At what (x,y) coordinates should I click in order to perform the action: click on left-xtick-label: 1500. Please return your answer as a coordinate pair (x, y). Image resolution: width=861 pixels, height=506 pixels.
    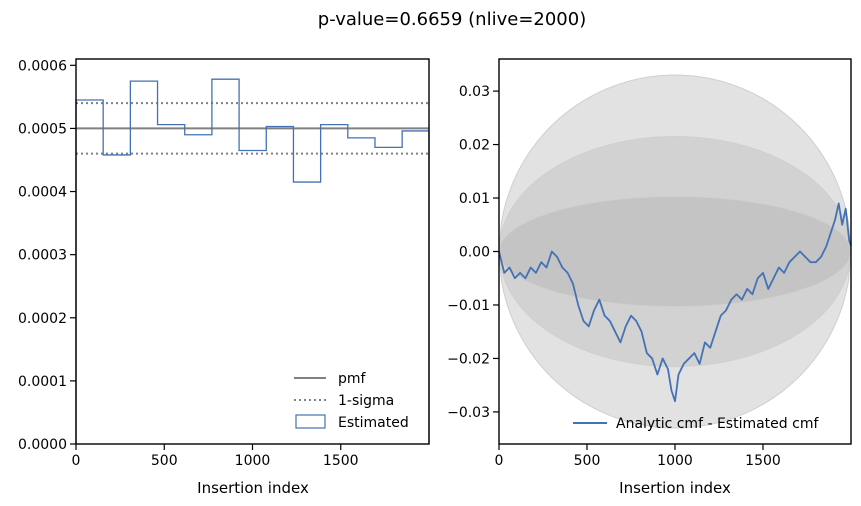
    Looking at the image, I should click on (341, 461).